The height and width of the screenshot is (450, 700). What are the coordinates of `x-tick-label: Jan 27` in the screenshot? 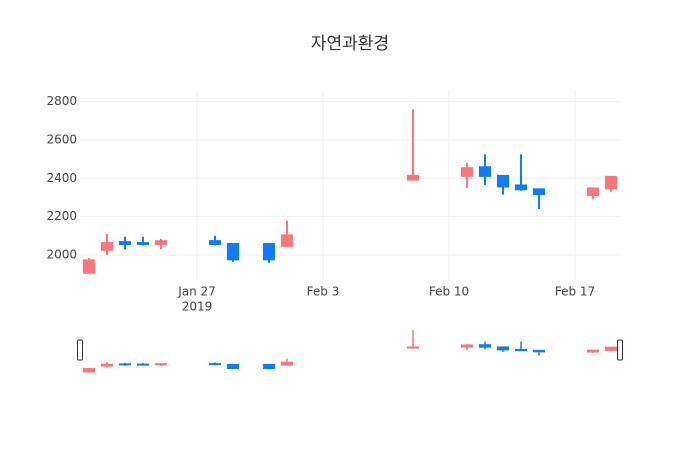 It's located at (196, 292).